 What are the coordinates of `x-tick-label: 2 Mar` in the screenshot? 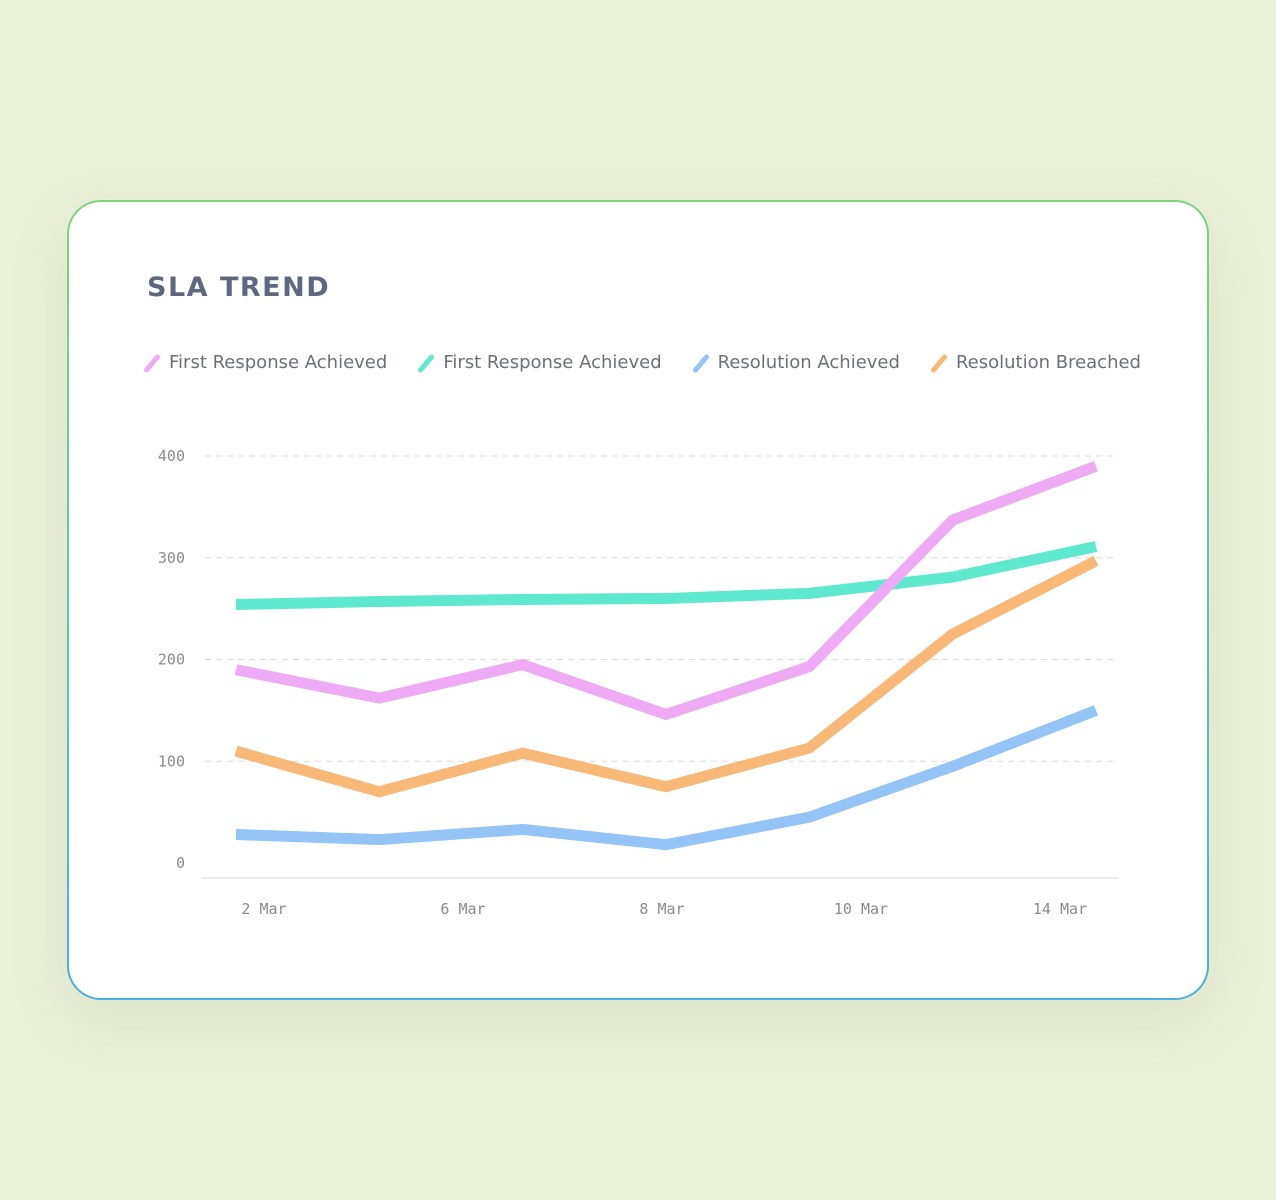 It's located at (263, 909).